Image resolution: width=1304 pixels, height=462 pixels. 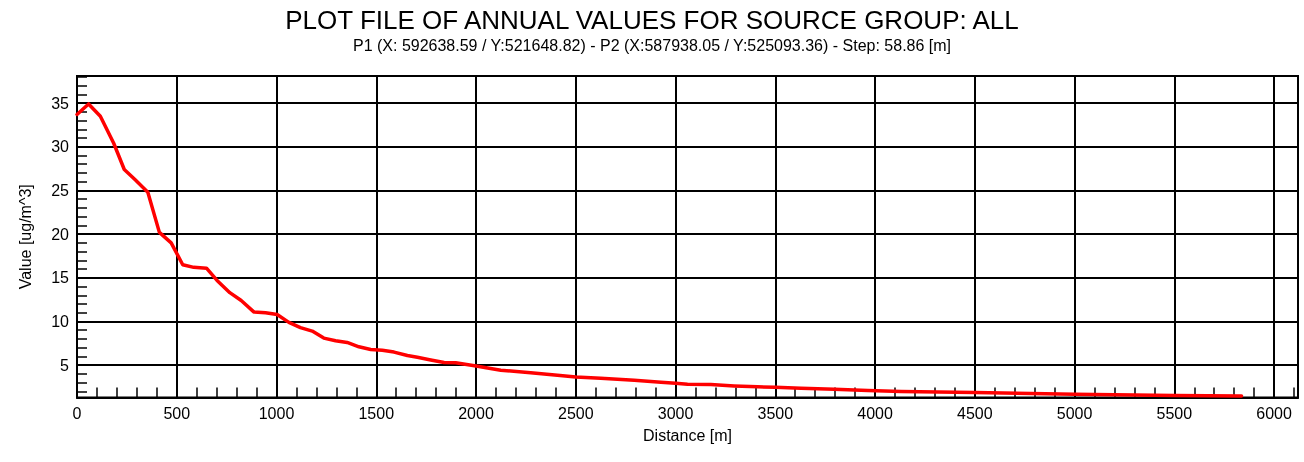 What do you see at coordinates (60, 103) in the screenshot?
I see `y-tick-label: 35` at bounding box center [60, 103].